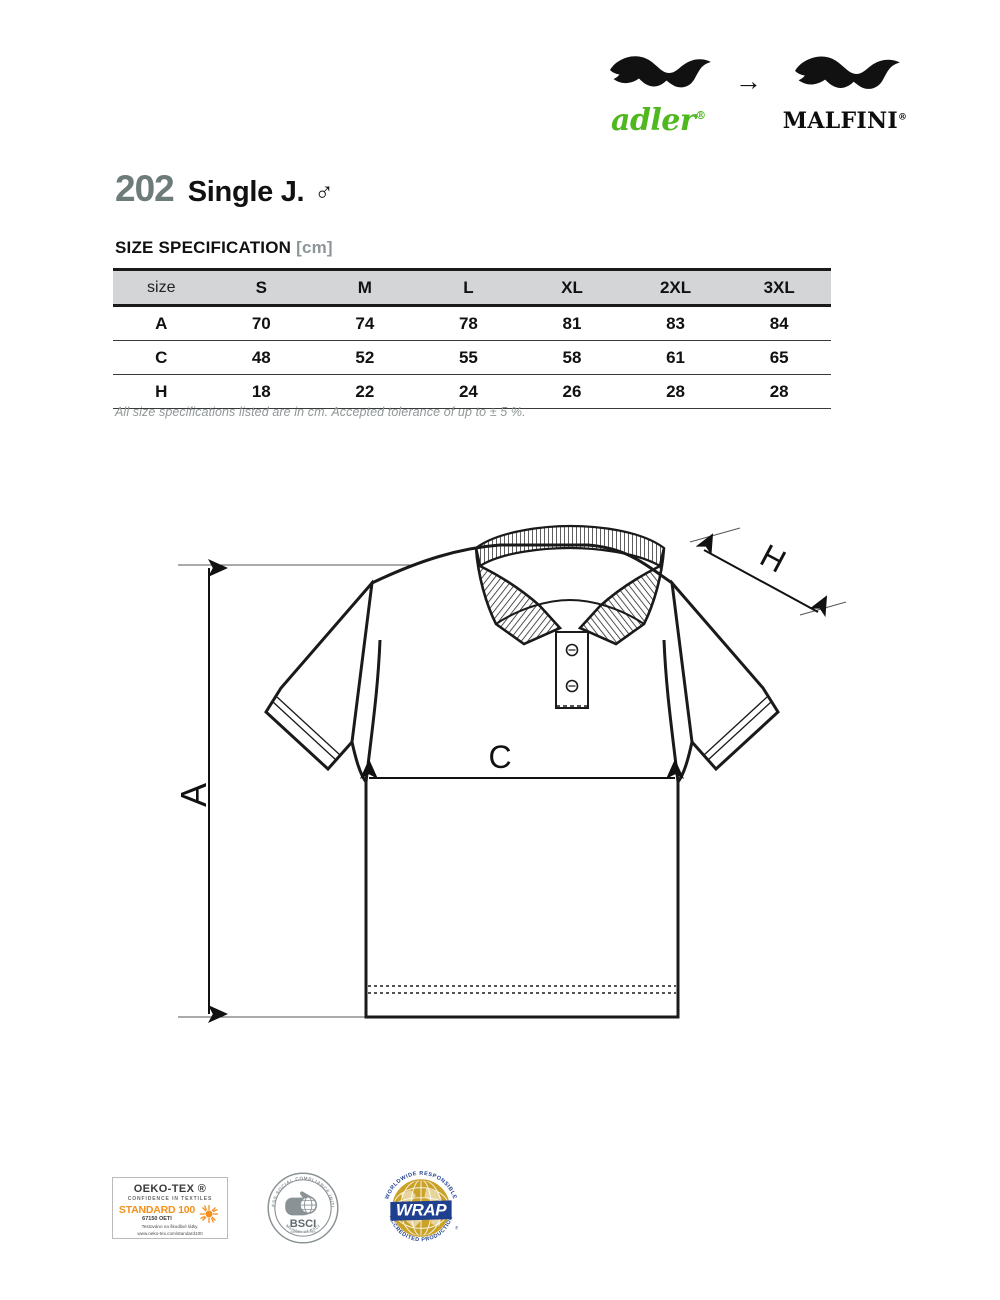  What do you see at coordinates (365, 357) in the screenshot?
I see `cell-c-m: 52` at bounding box center [365, 357].